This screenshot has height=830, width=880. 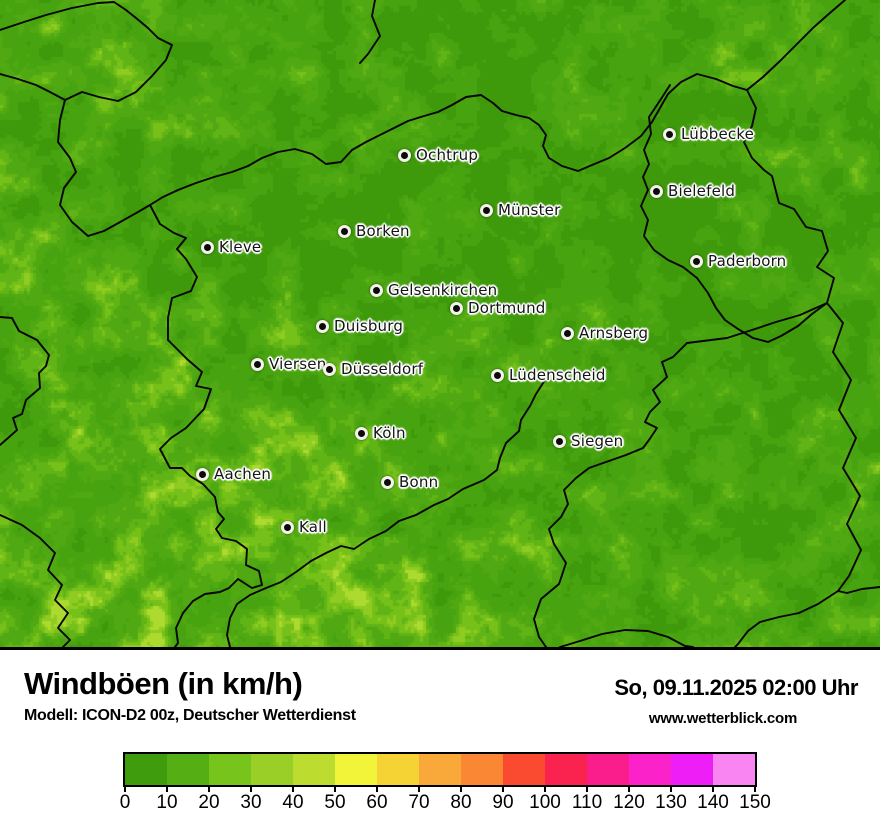 I want to click on legend-tick-label: 80, so click(x=461, y=802).